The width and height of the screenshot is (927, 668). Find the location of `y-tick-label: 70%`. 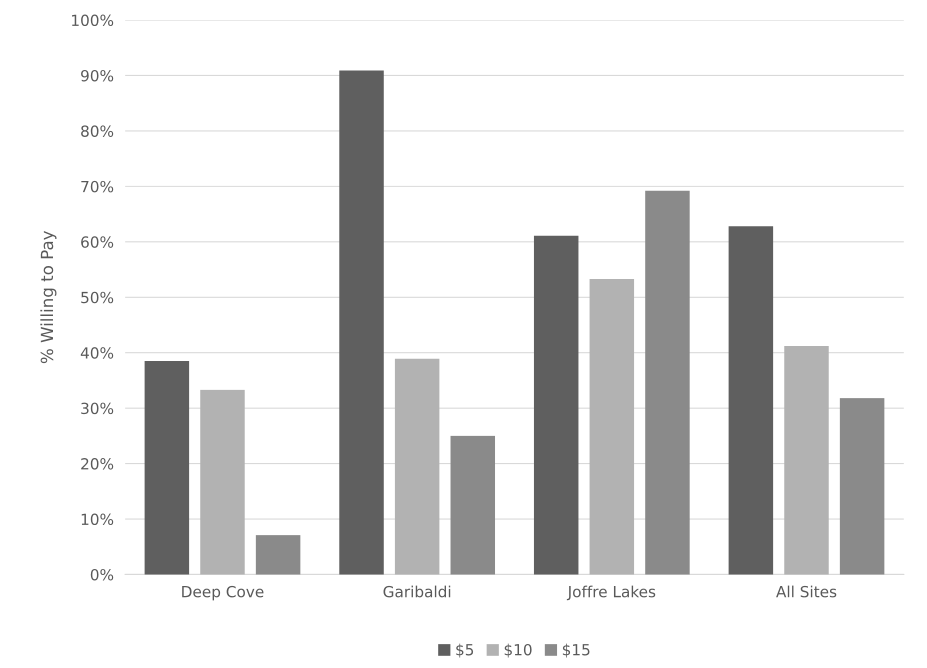

y-tick-label: 70% is located at coordinates (97, 186).